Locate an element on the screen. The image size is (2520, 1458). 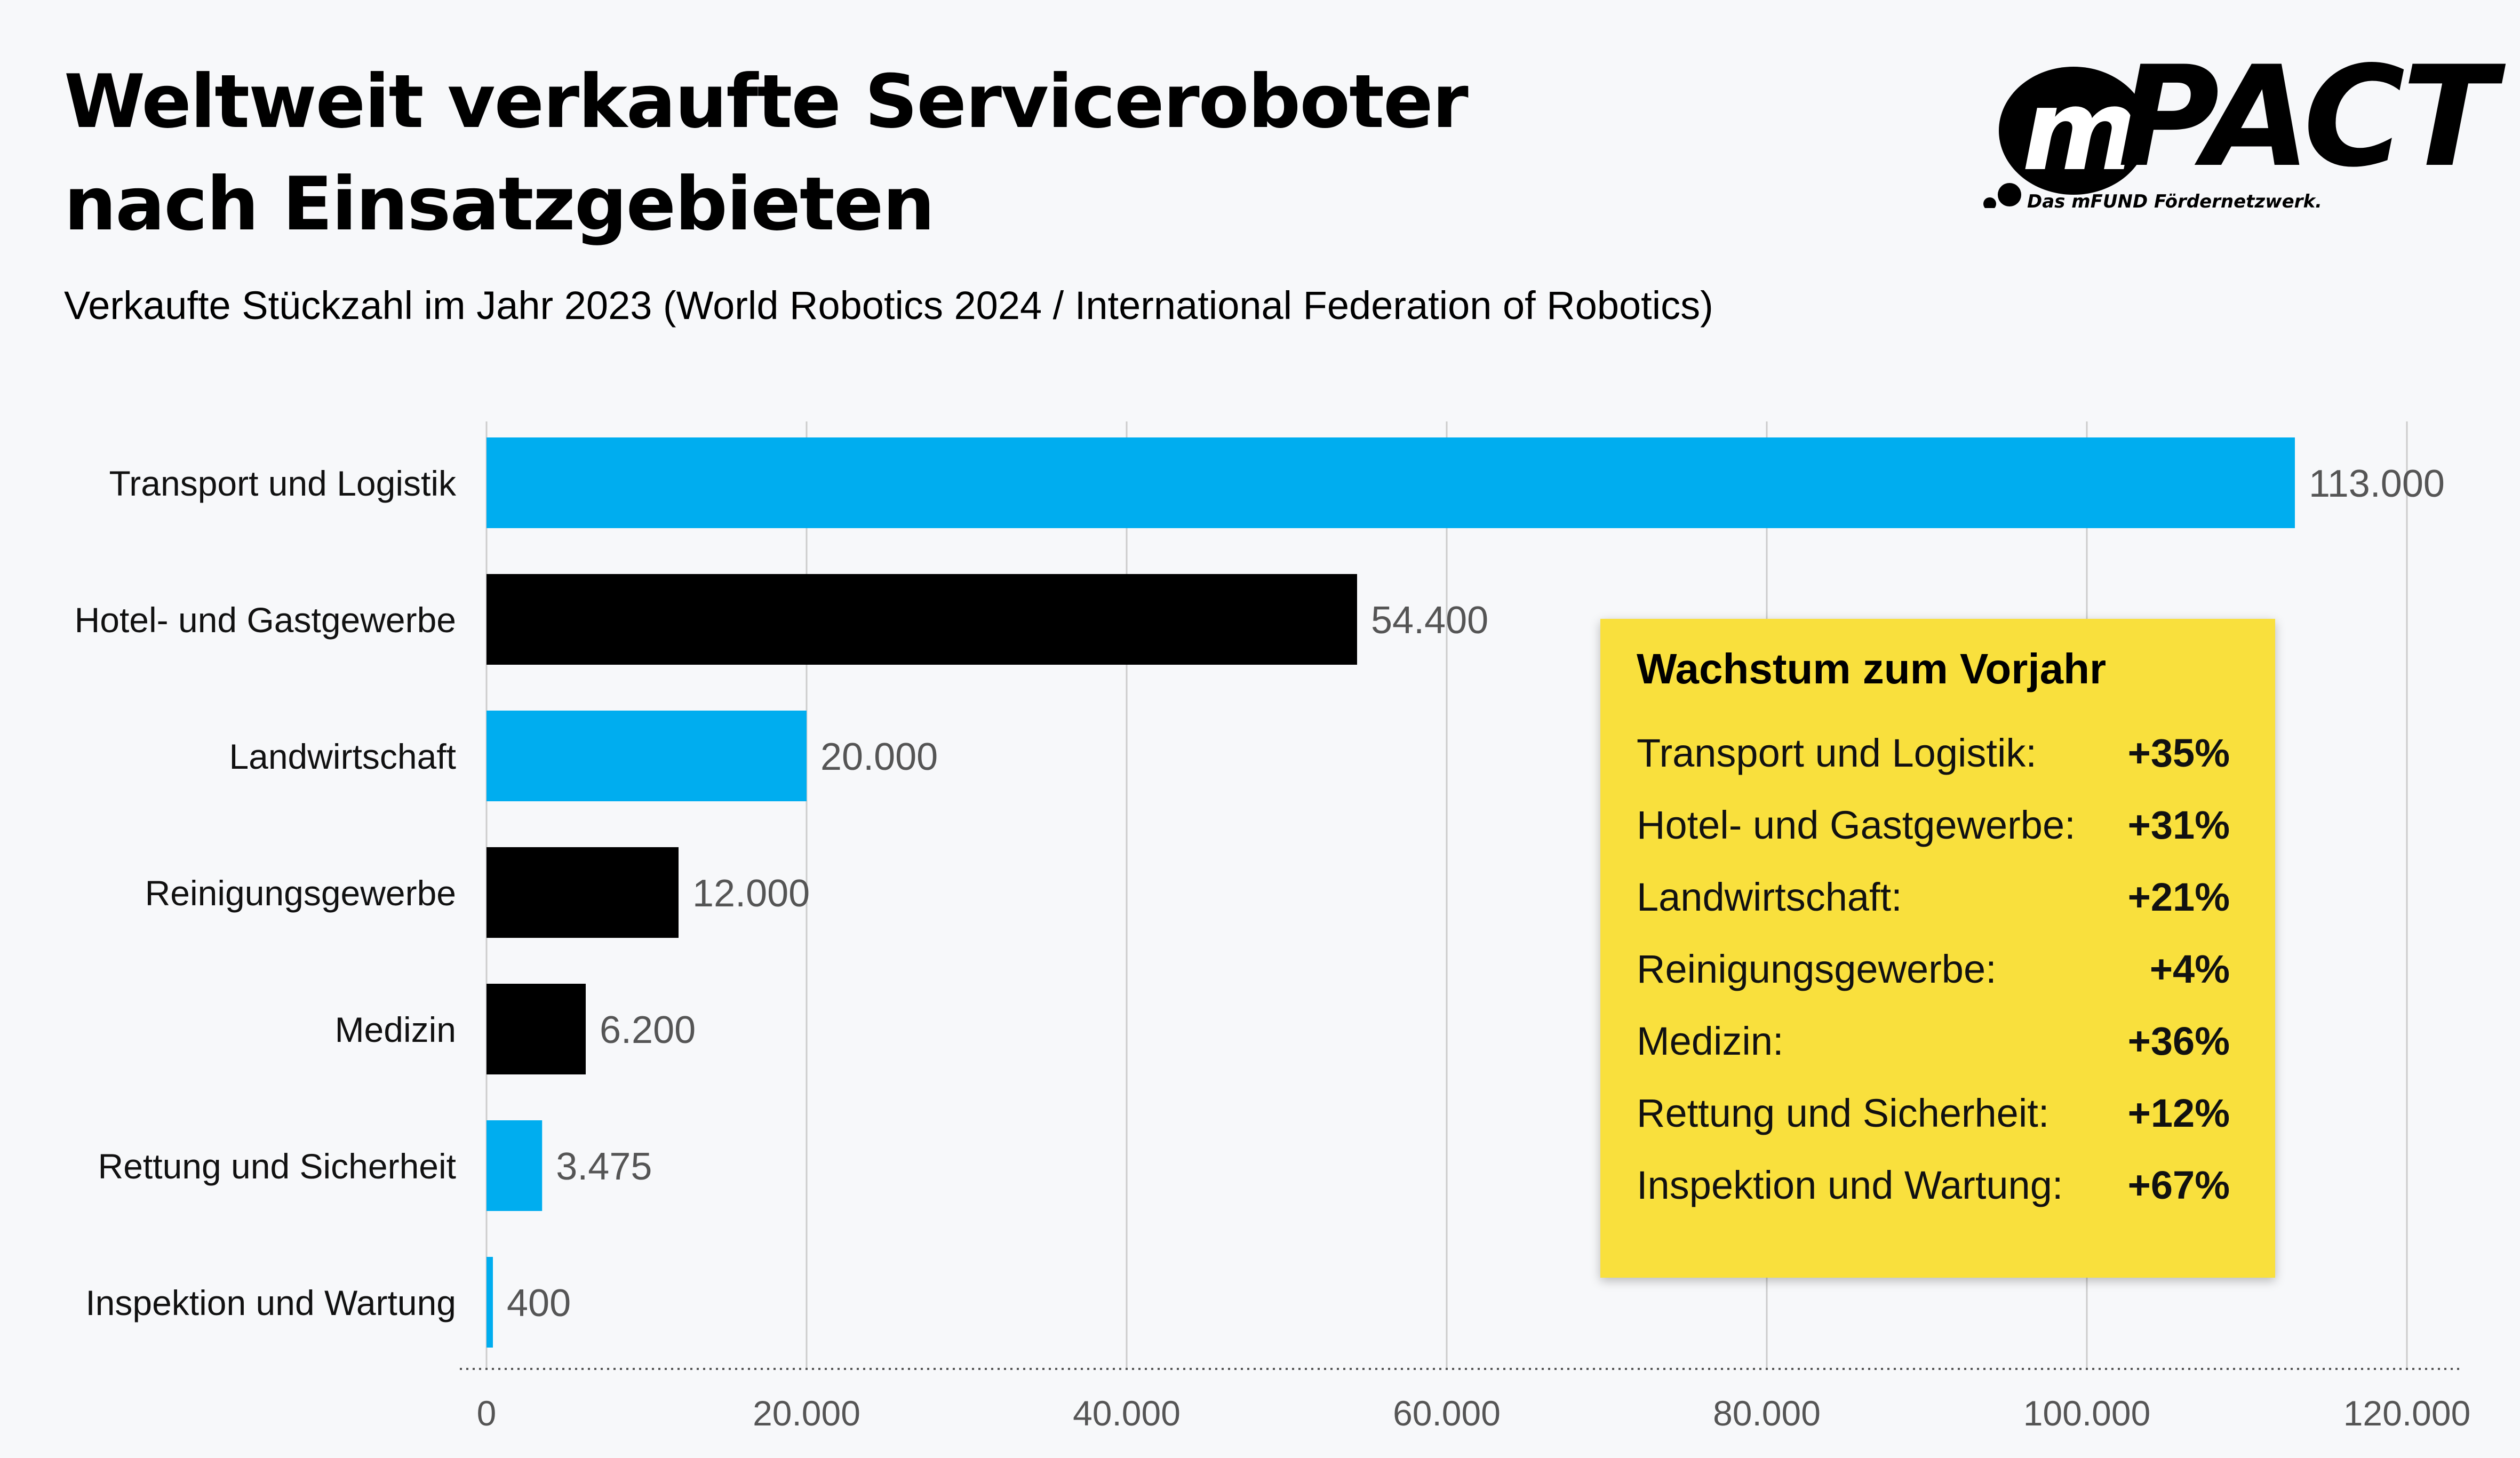
value-label: 12.000 is located at coordinates (751, 893).